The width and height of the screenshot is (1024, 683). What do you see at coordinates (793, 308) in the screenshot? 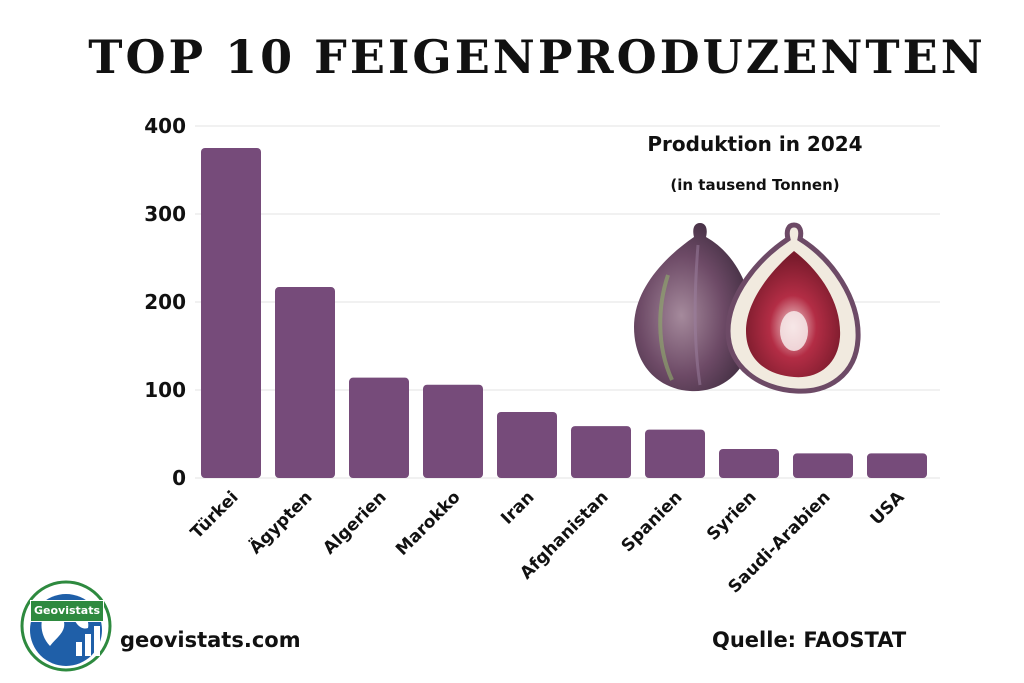
I see `half-fig-icon` at bounding box center [793, 308].